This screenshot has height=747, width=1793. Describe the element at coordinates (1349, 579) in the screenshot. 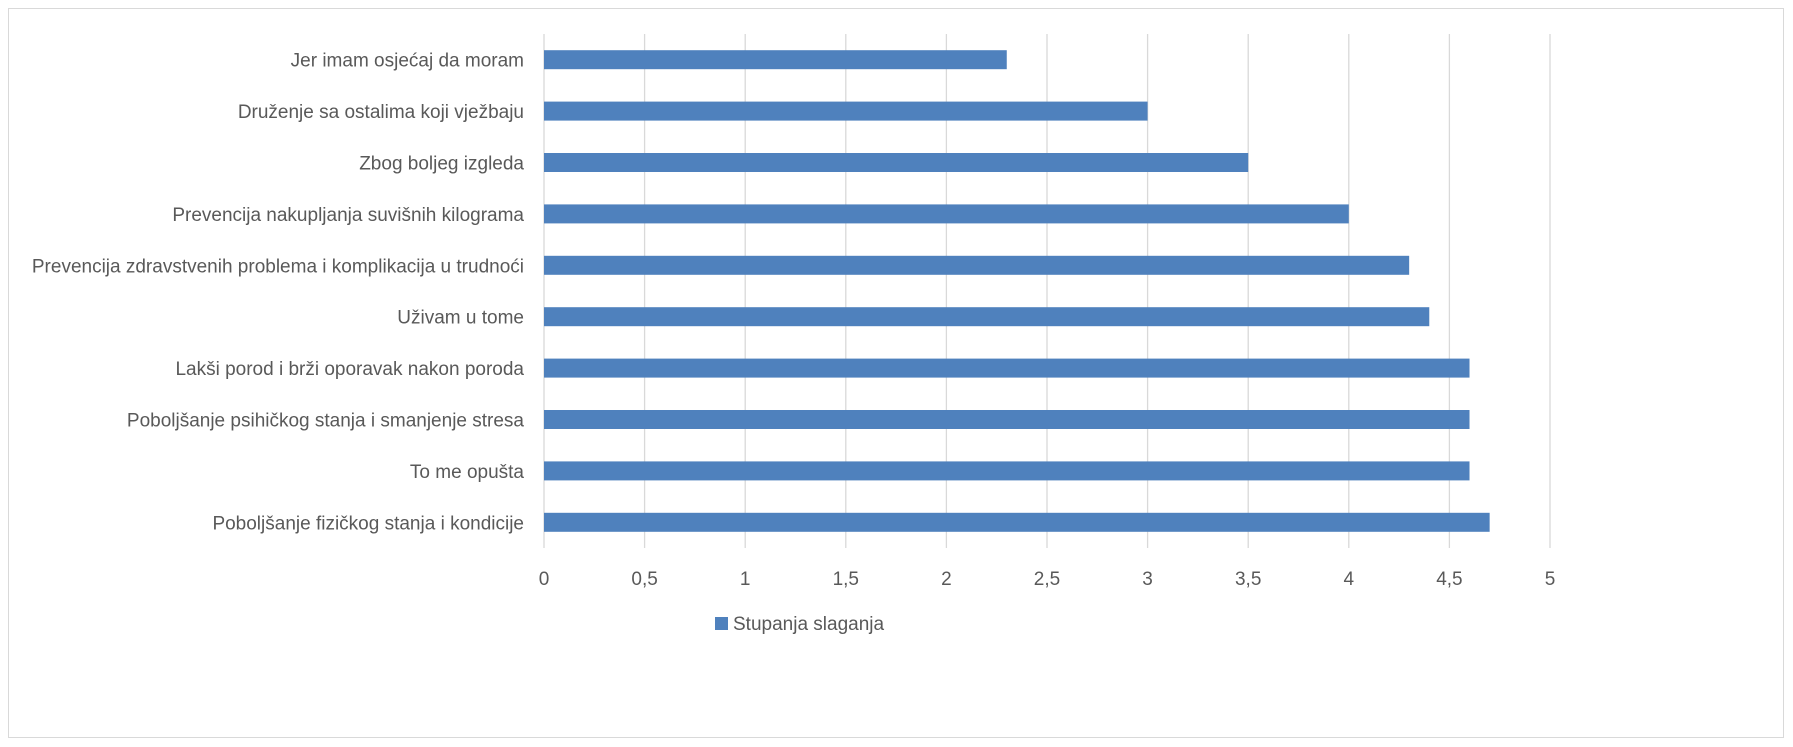

I see `x-tick-label: 4` at that location.